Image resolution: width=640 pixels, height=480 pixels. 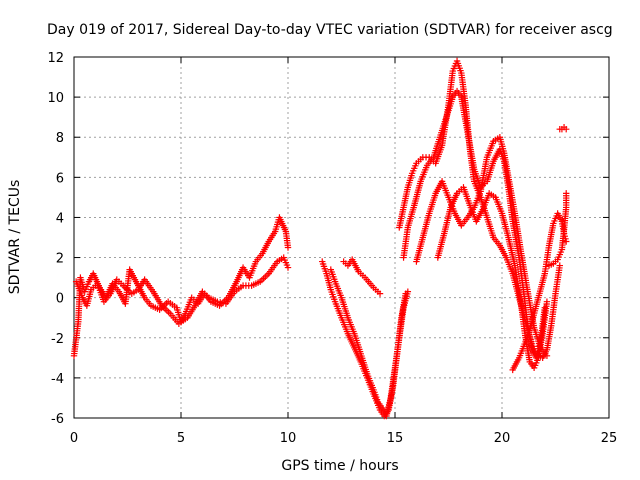 What do you see at coordinates (57, 419) in the screenshot?
I see `y-tick-label: -6` at bounding box center [57, 419].